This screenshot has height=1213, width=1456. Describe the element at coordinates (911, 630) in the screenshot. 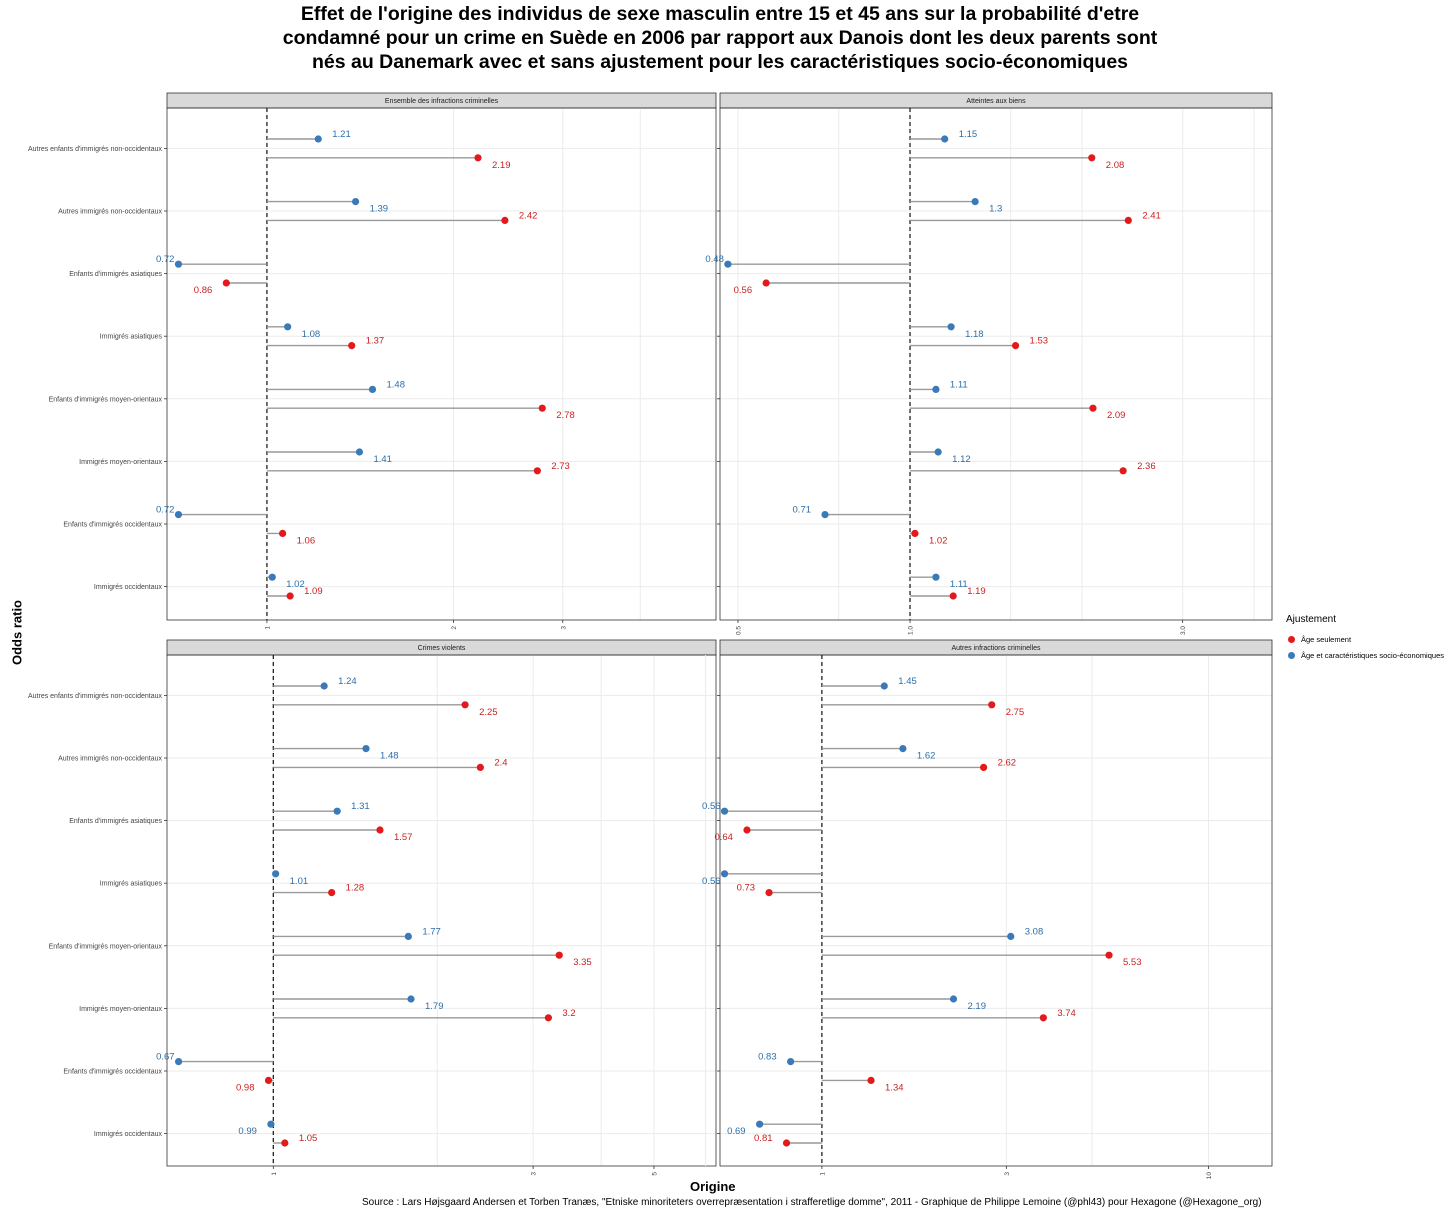

I see `x-tick-label: 1.0` at that location.